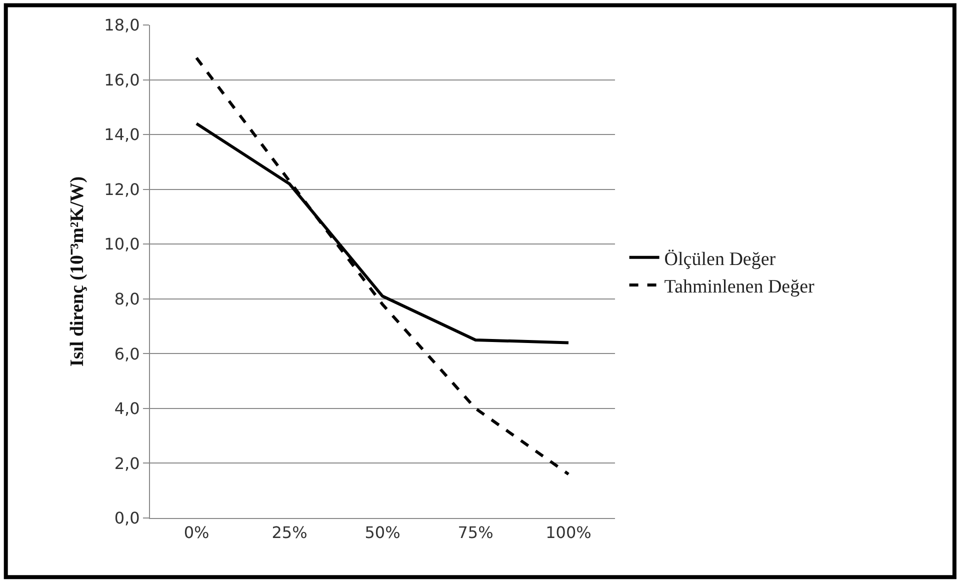 Image resolution: width=965 pixels, height=583 pixels. I want to click on y-tick-label: 18,0, so click(122, 25).